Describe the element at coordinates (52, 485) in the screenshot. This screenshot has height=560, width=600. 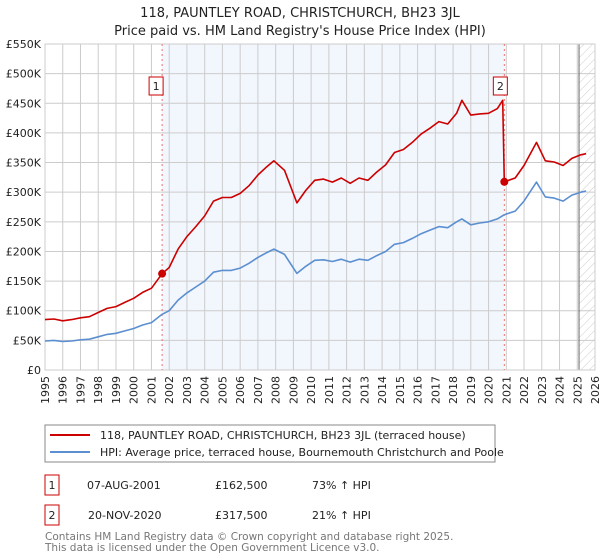
I see `sale-marker-label: 1` at that location.